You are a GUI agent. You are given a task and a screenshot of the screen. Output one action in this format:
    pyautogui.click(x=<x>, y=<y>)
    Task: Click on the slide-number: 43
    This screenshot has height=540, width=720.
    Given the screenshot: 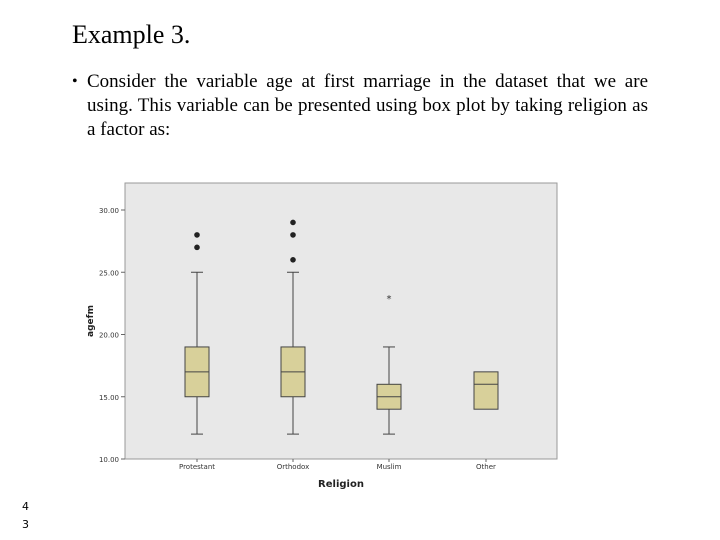 What is the action you would take?
    pyautogui.click(x=25, y=515)
    